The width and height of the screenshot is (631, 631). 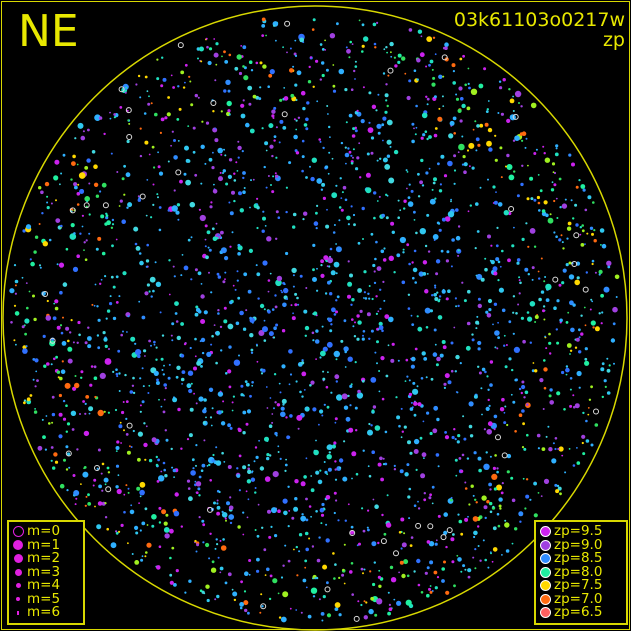 I want to click on dot-icon, so click(x=18, y=572).